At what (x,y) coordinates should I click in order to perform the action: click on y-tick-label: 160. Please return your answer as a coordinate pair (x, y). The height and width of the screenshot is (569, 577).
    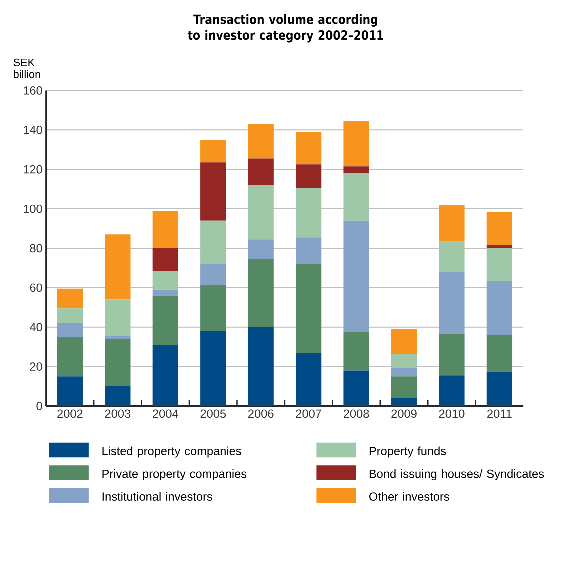
    Looking at the image, I should click on (33, 90).